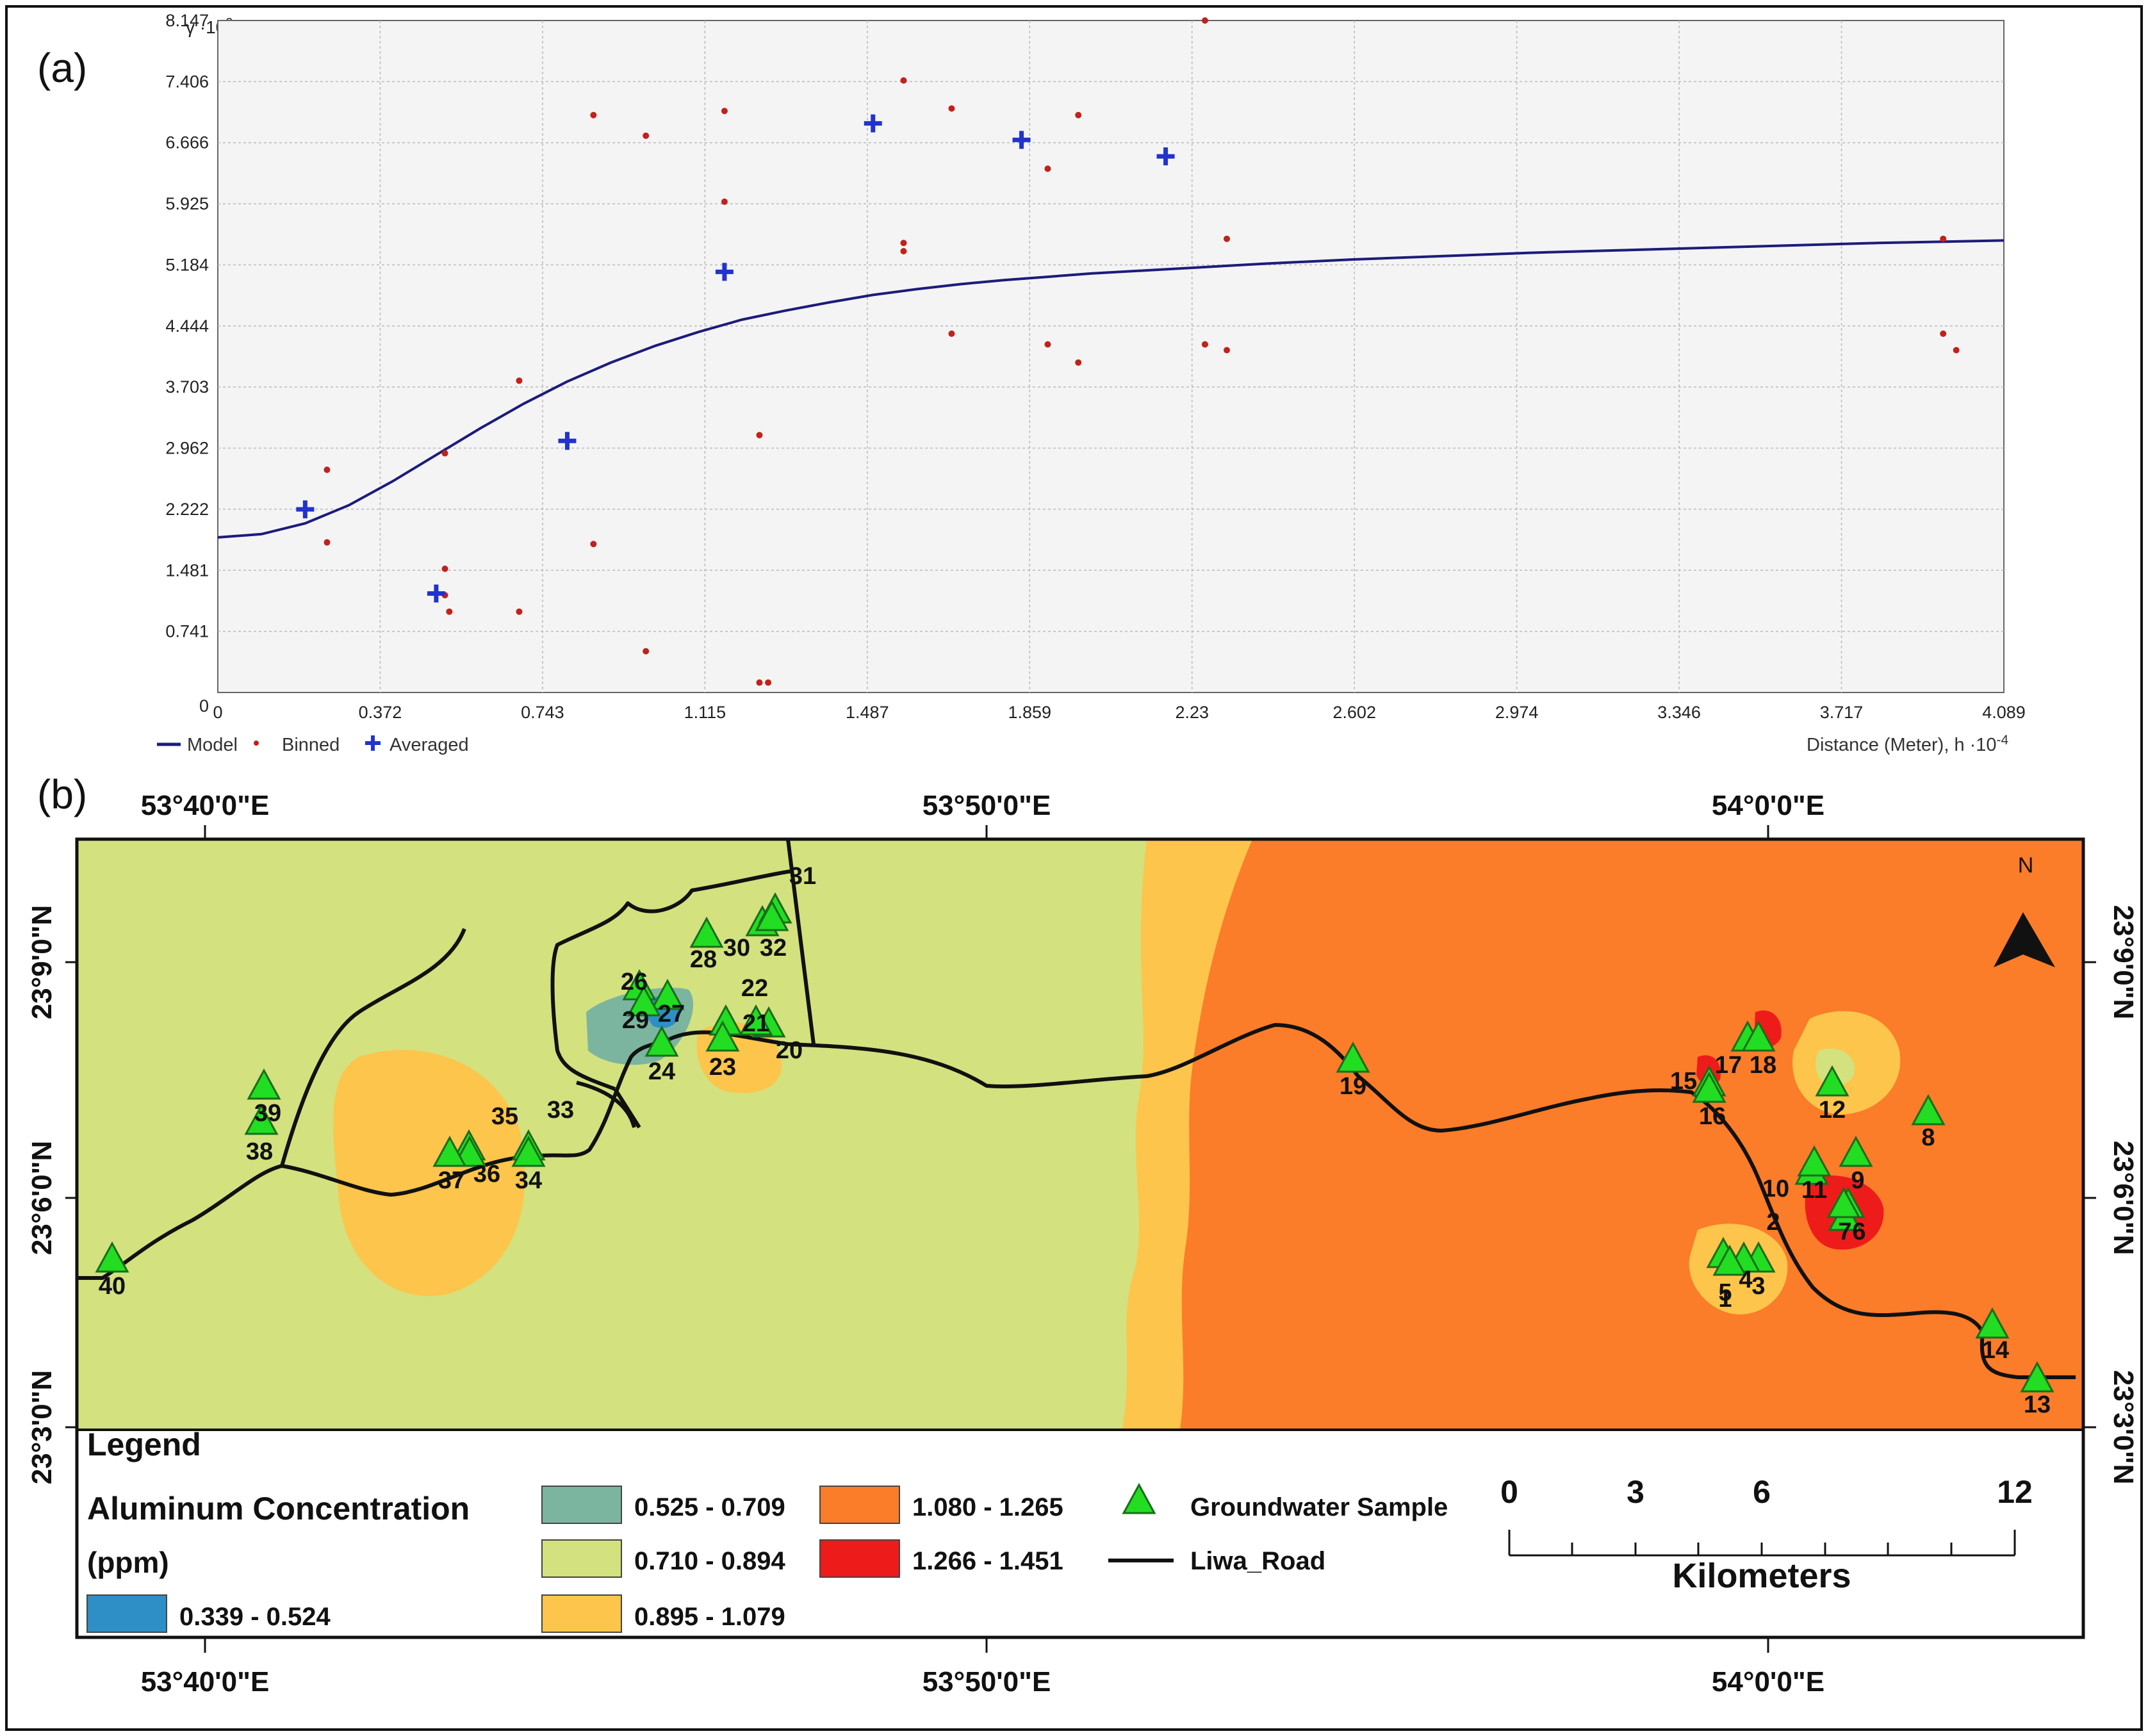 The image size is (2148, 1736). I want to click on y-tick-label: 5.925, so click(187, 203).